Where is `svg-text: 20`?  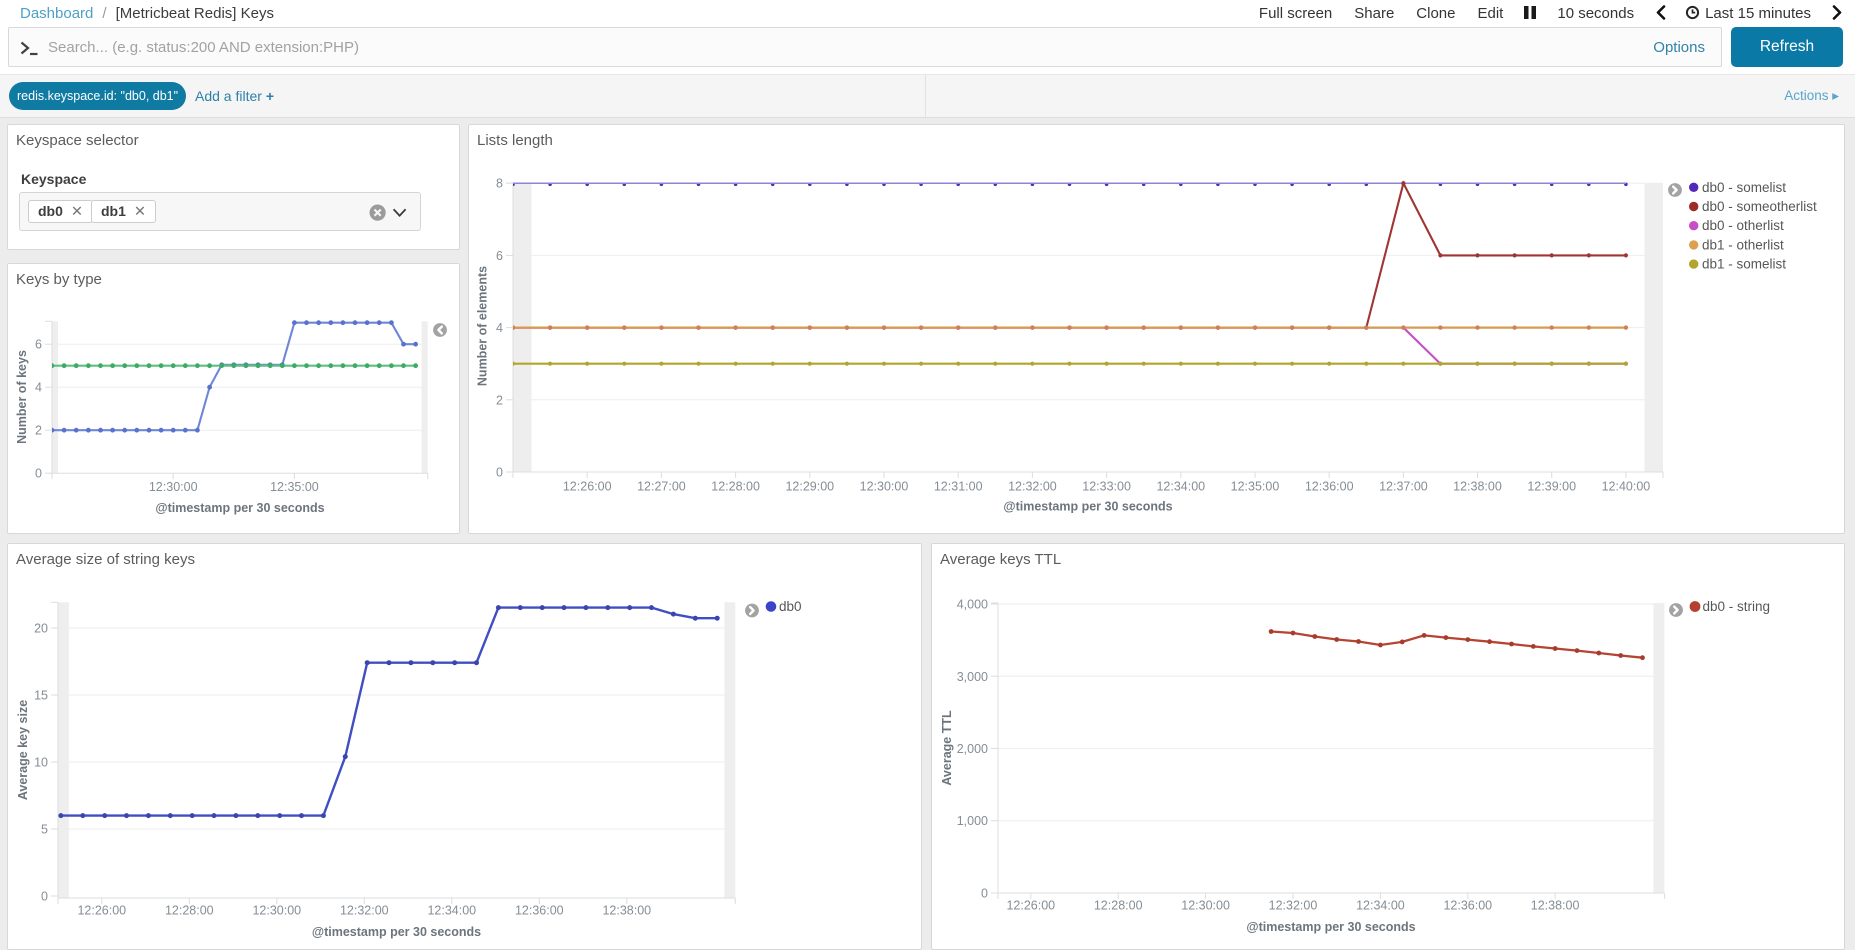
svg-text: 20 is located at coordinates (41, 629).